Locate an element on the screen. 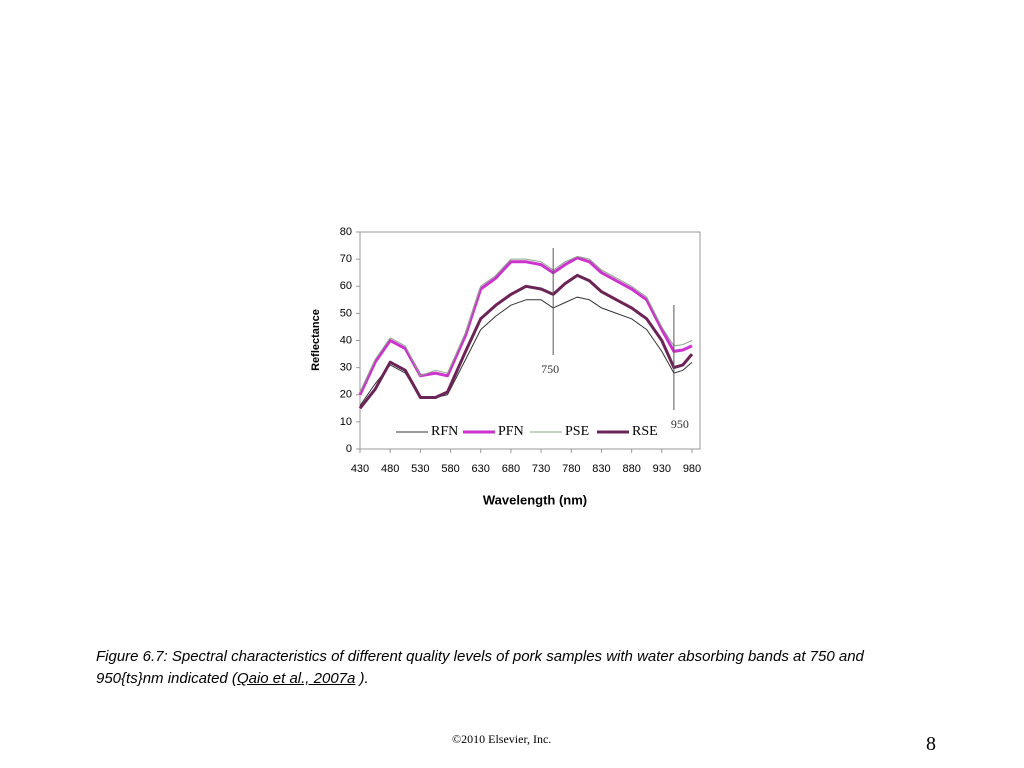 The width and height of the screenshot is (1024, 768). y-tick-label: 70 is located at coordinates (346, 259).